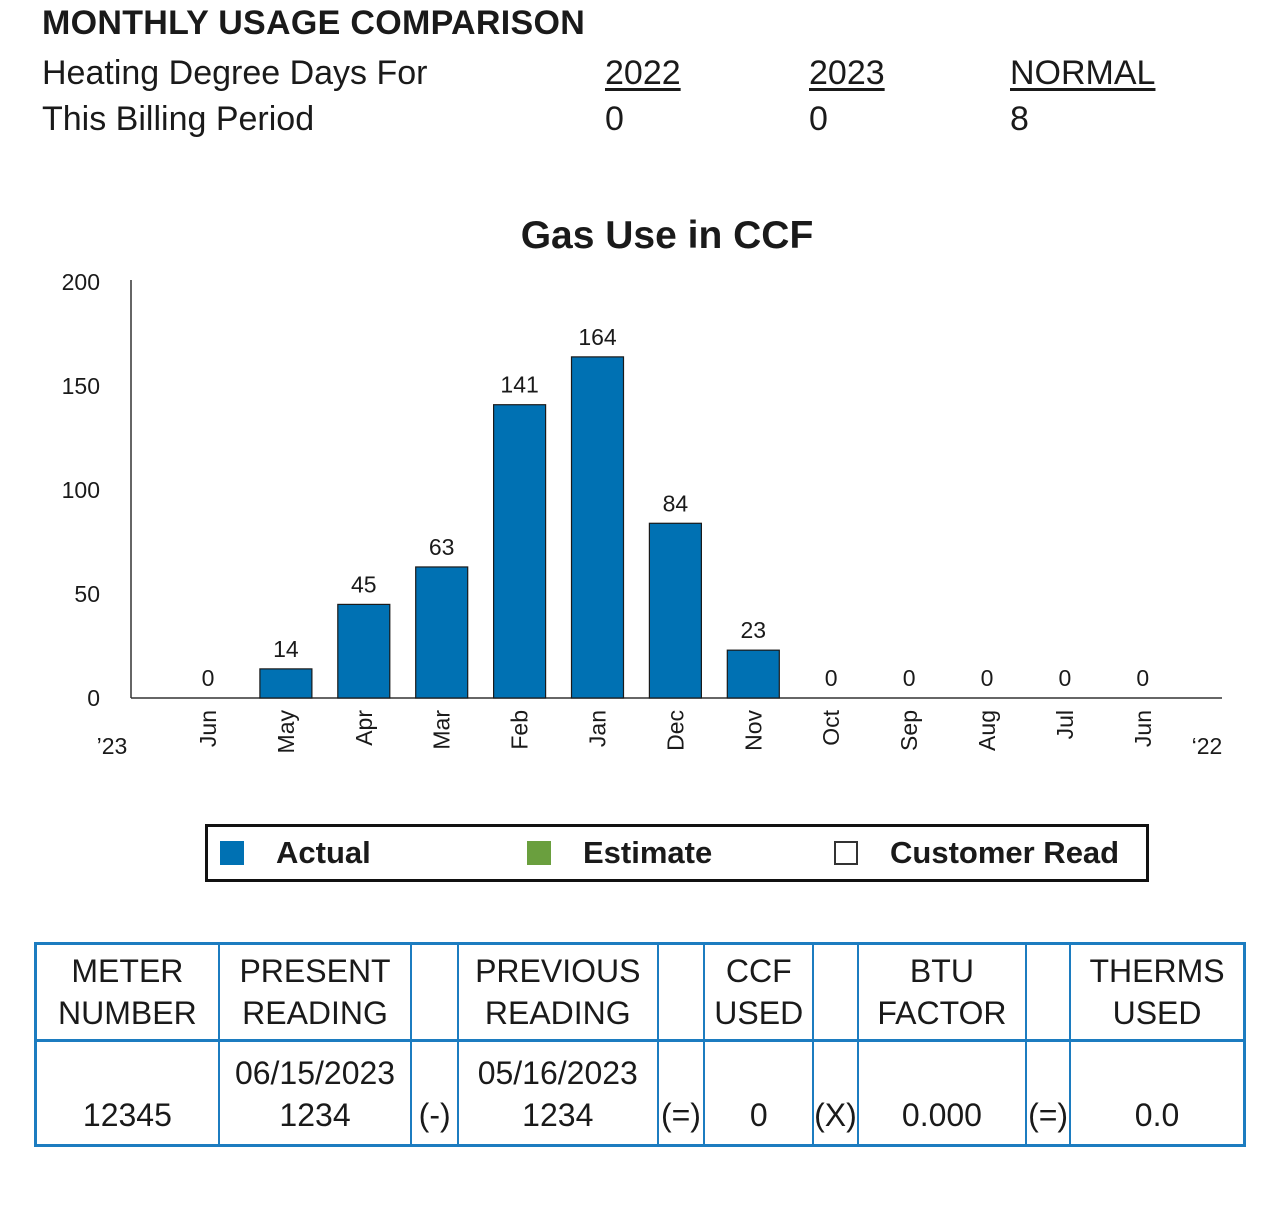 The height and width of the screenshot is (1212, 1280). Describe the element at coordinates (364, 584) in the screenshot. I see `data-label: 45` at that location.